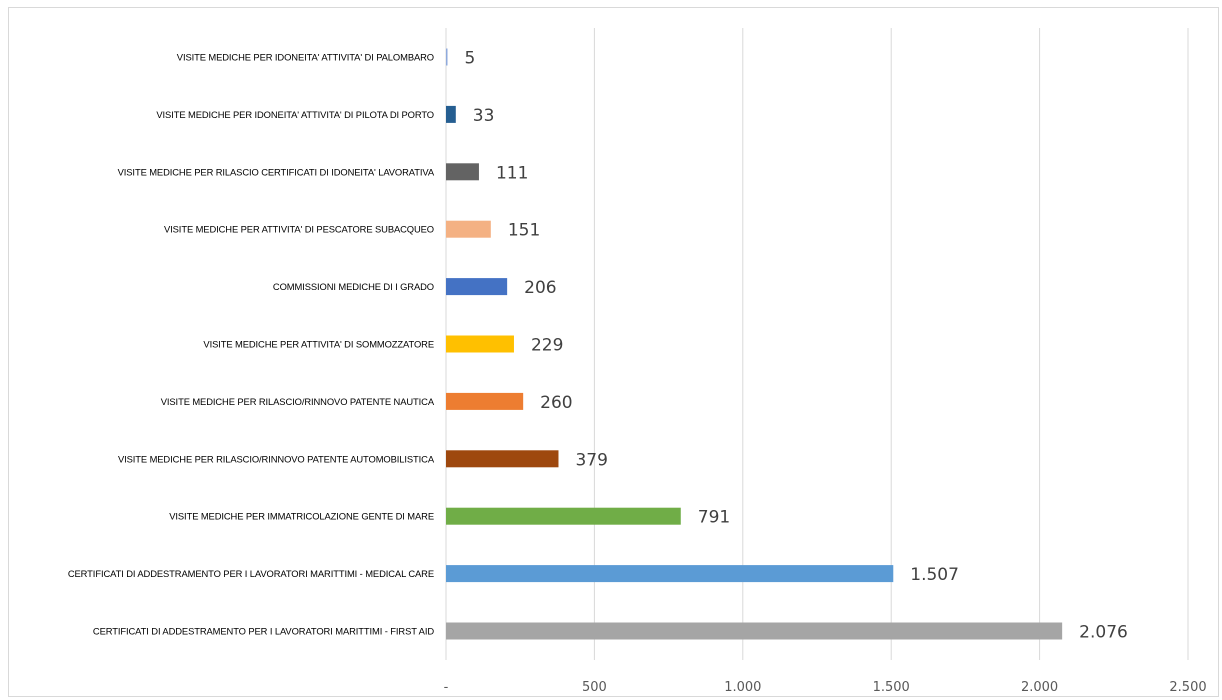  I want to click on data-label: 5, so click(470, 59).